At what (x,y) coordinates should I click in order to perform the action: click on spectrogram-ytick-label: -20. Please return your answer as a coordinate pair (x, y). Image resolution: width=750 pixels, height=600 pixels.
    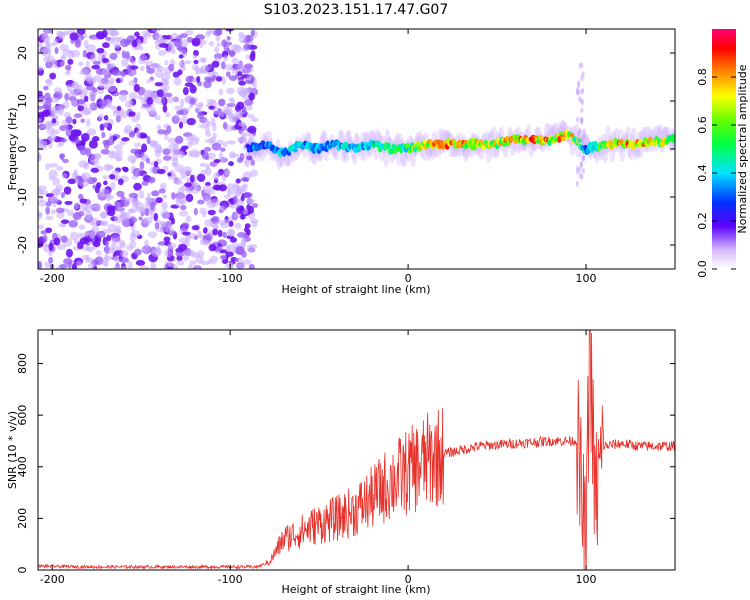
    Looking at the image, I should click on (22, 245).